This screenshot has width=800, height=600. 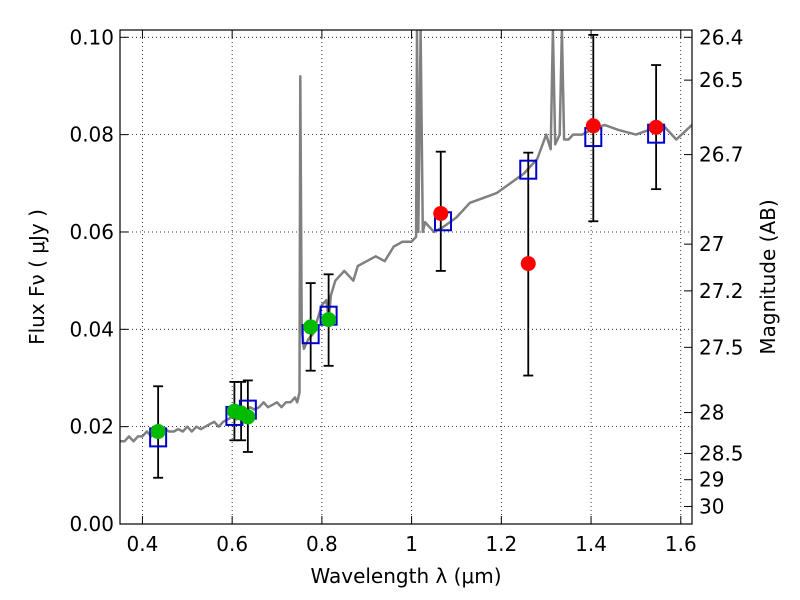 What do you see at coordinates (411, 544) in the screenshot?
I see `x-tick-label: 1` at bounding box center [411, 544].